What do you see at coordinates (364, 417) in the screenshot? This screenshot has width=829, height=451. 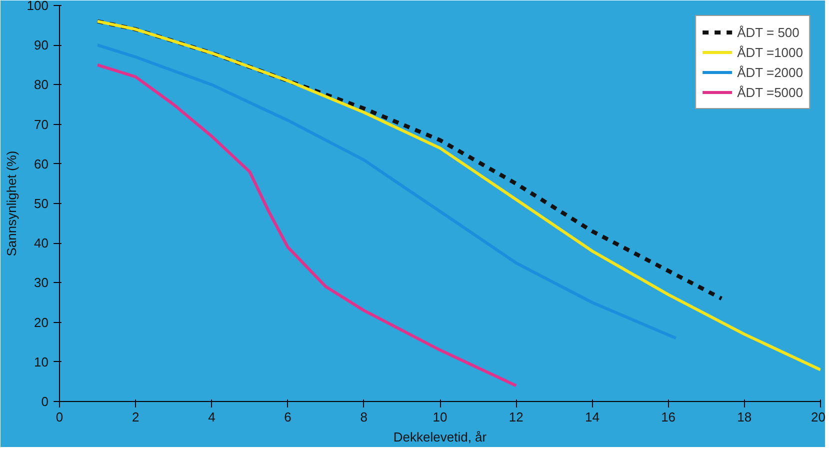 I see `x-tick-label: 8` at bounding box center [364, 417].